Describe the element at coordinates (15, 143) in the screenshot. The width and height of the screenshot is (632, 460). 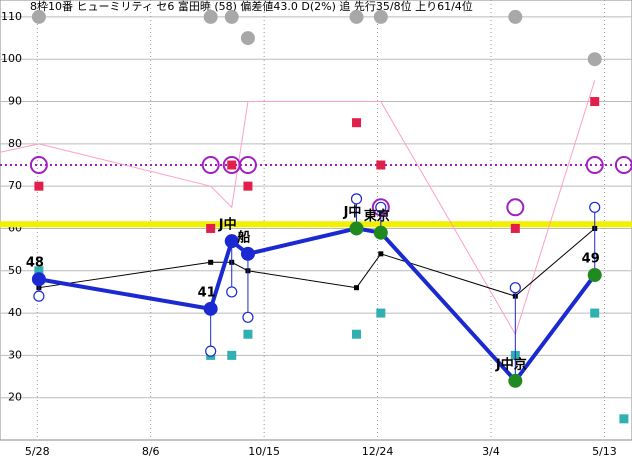
I see `y-tick-label: 80` at that location.